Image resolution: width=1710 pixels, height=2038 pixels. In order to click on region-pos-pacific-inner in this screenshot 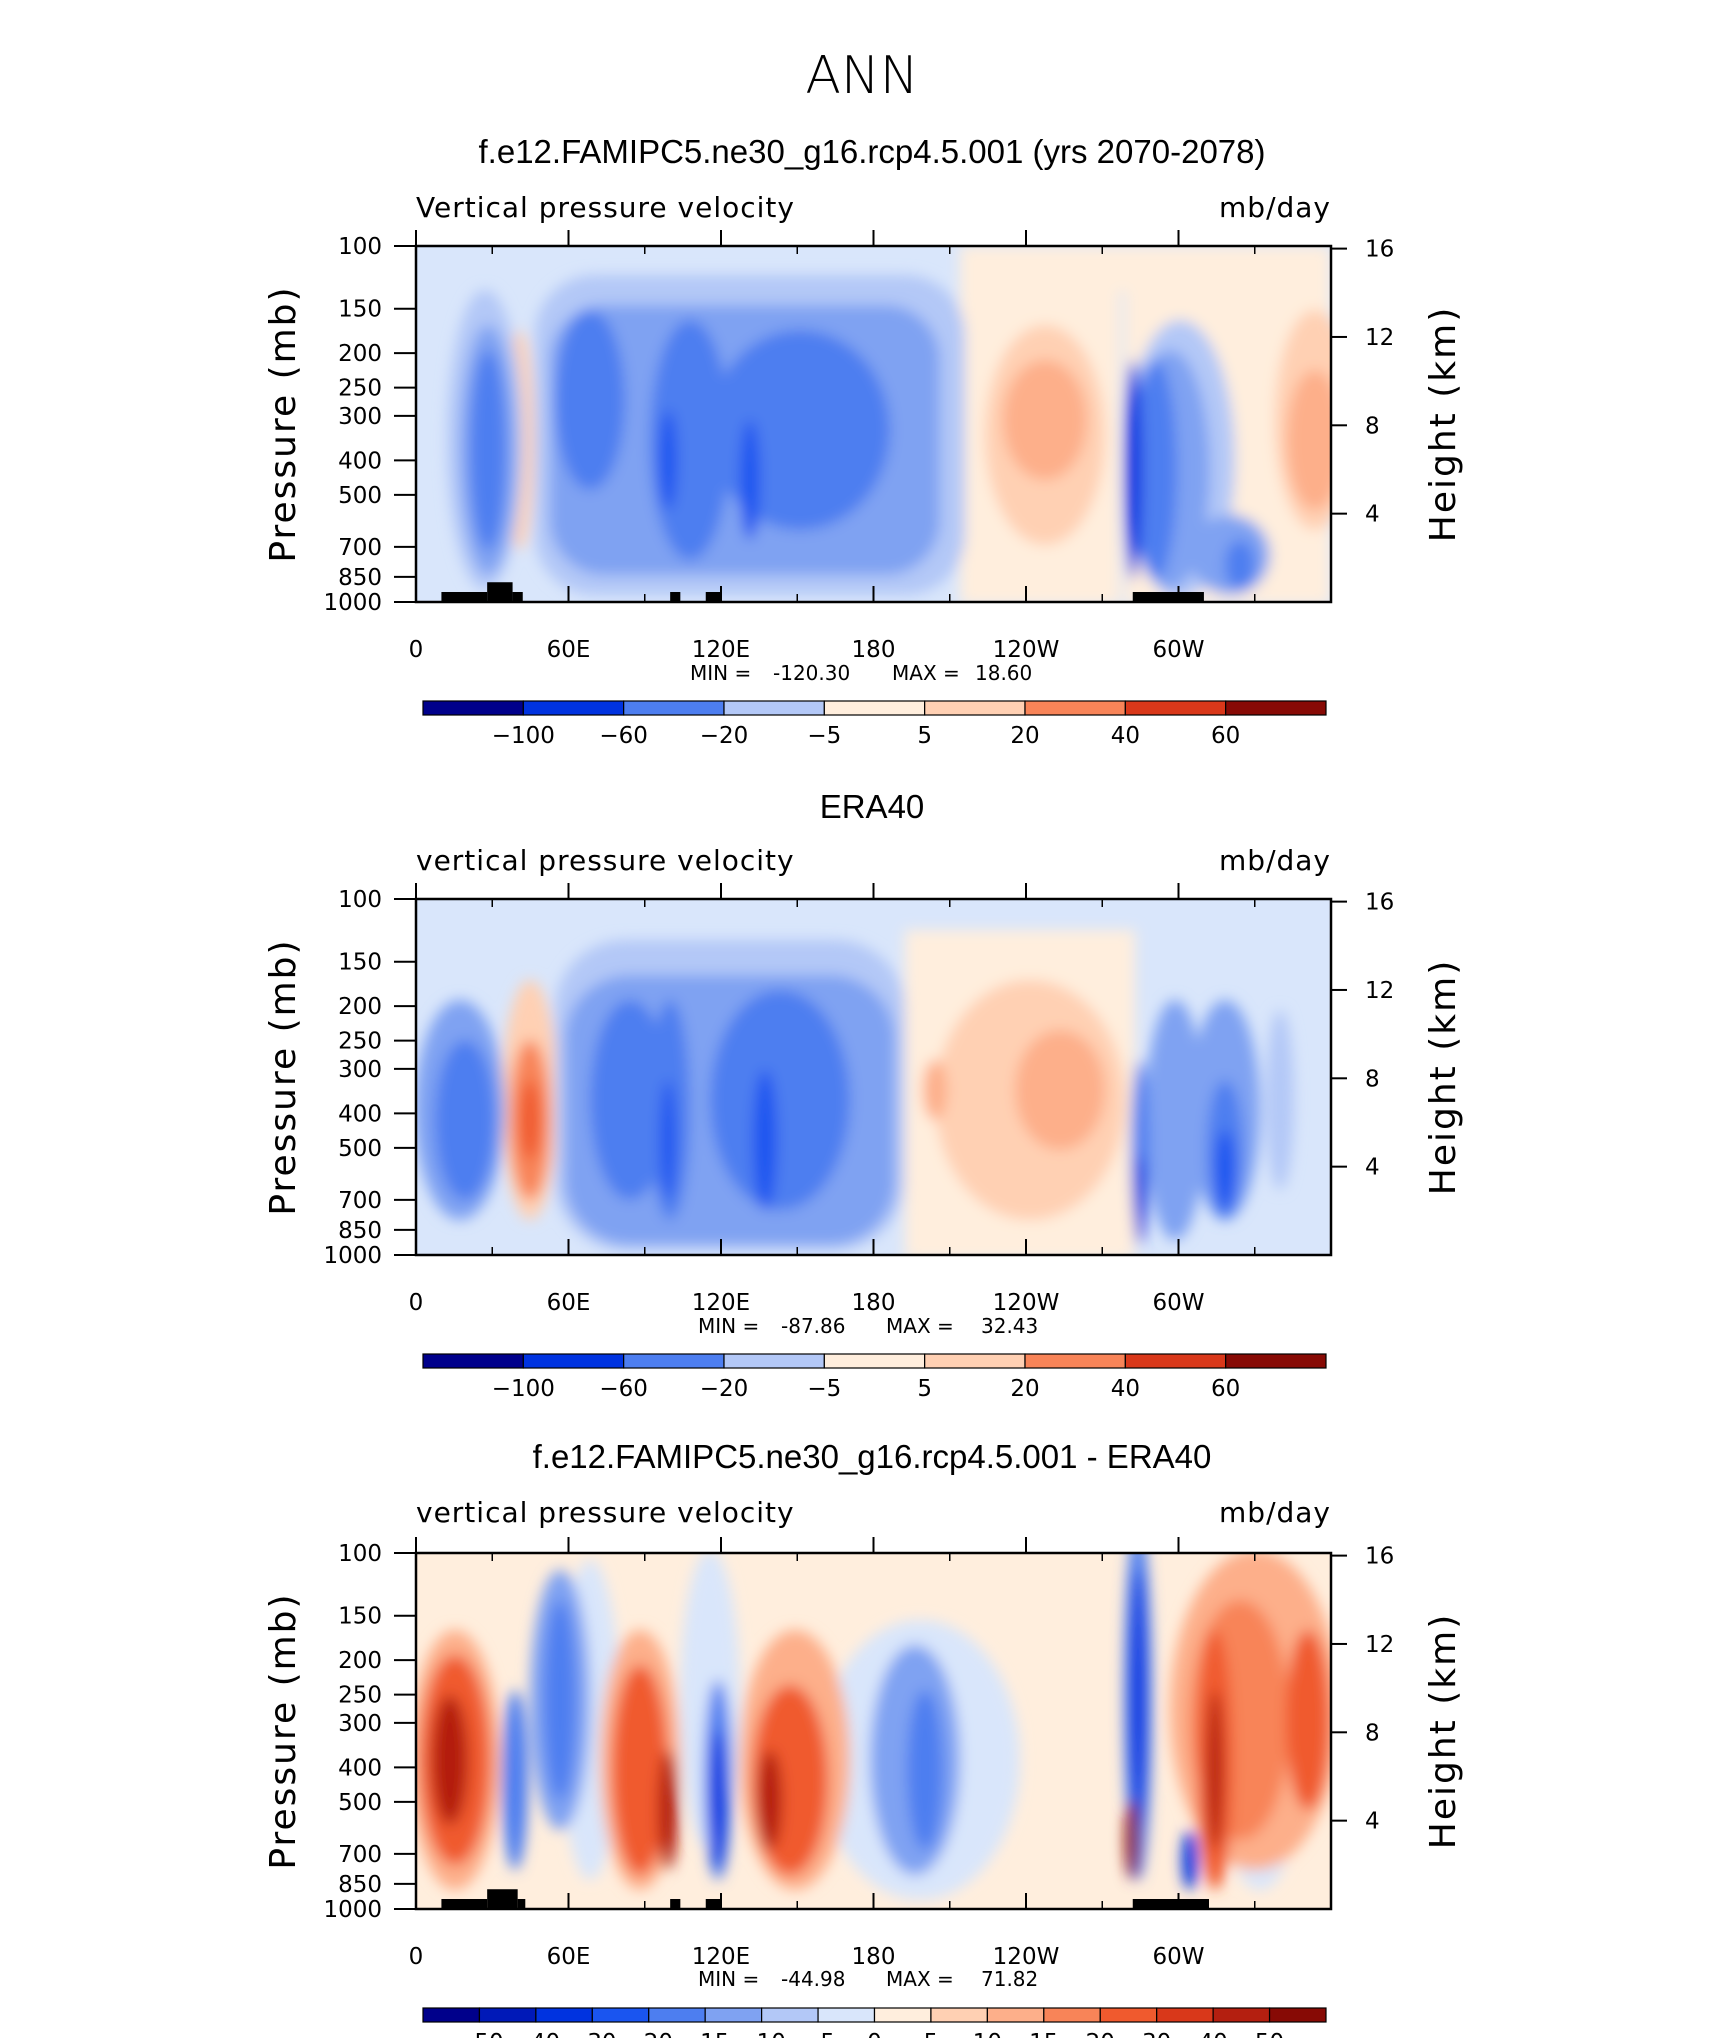, I will do `click(1060, 1090)`.